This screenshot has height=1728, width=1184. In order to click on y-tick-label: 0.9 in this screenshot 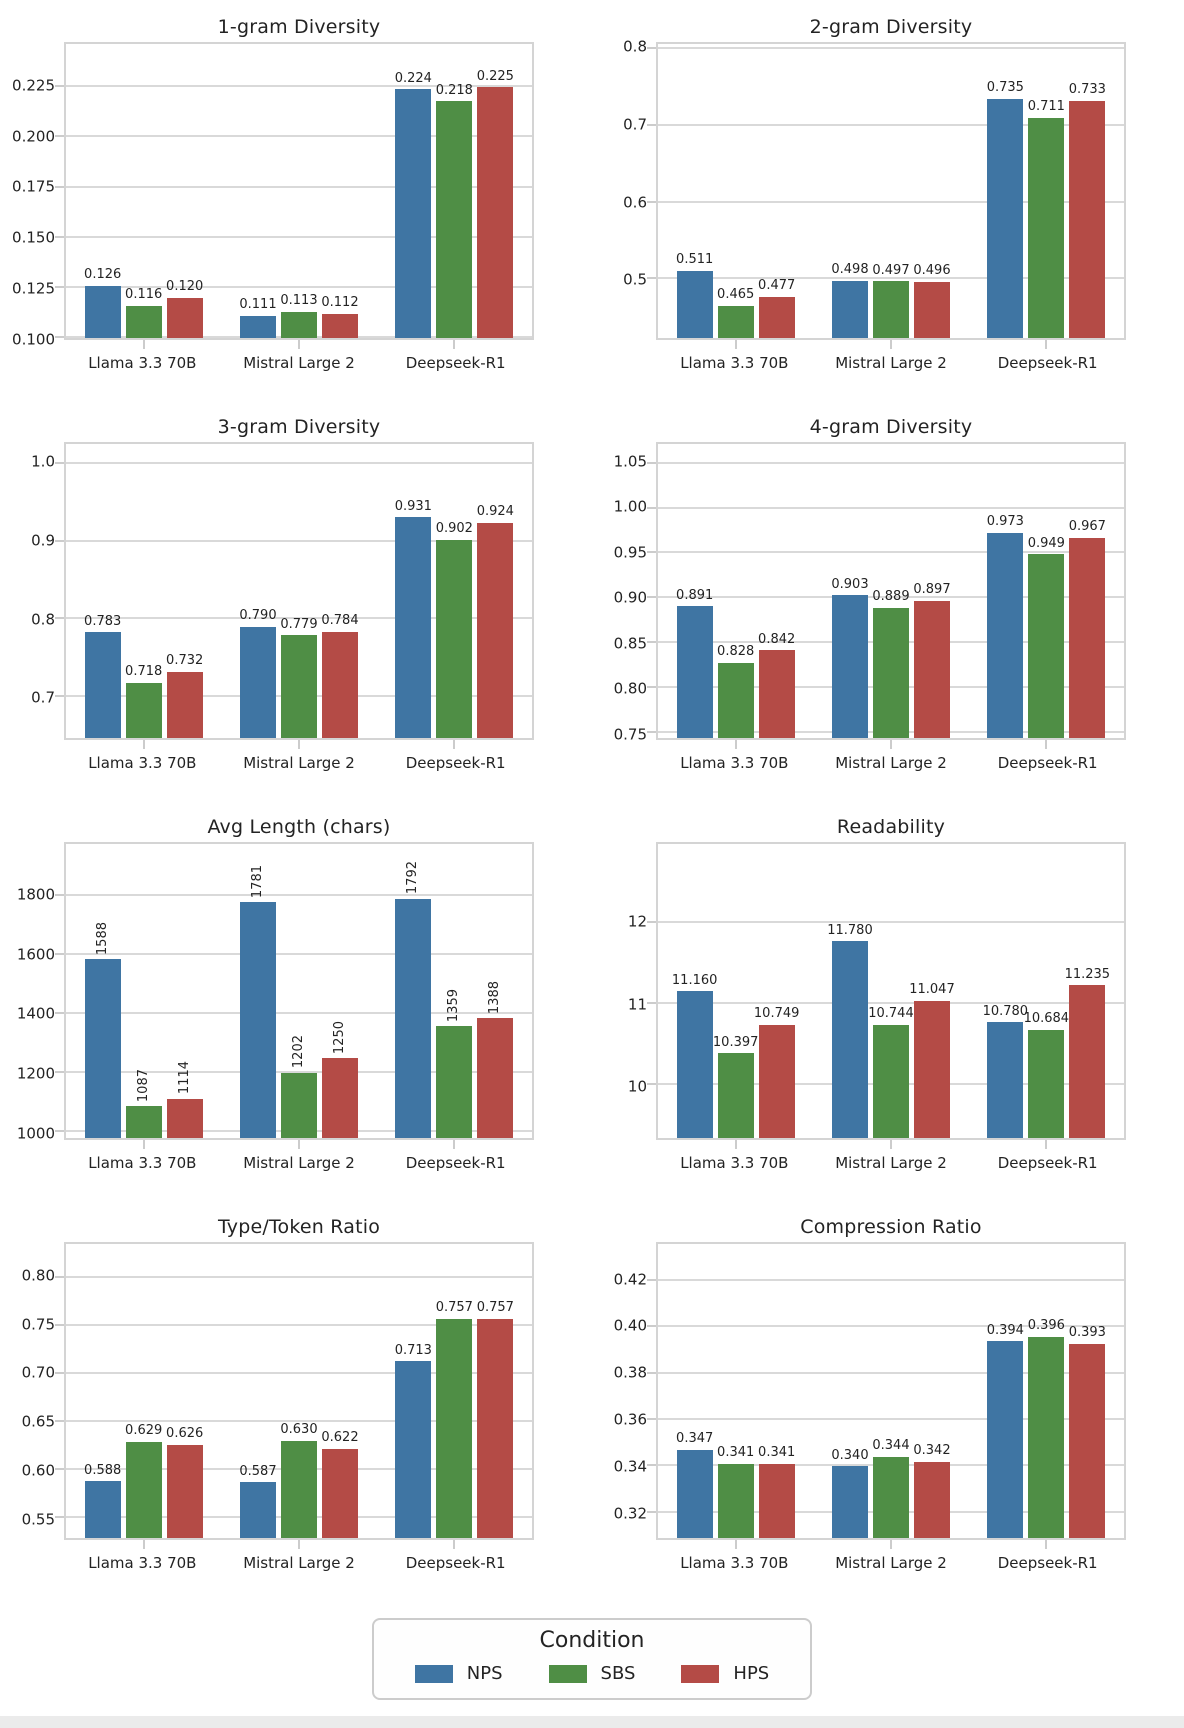, I will do `click(43, 540)`.